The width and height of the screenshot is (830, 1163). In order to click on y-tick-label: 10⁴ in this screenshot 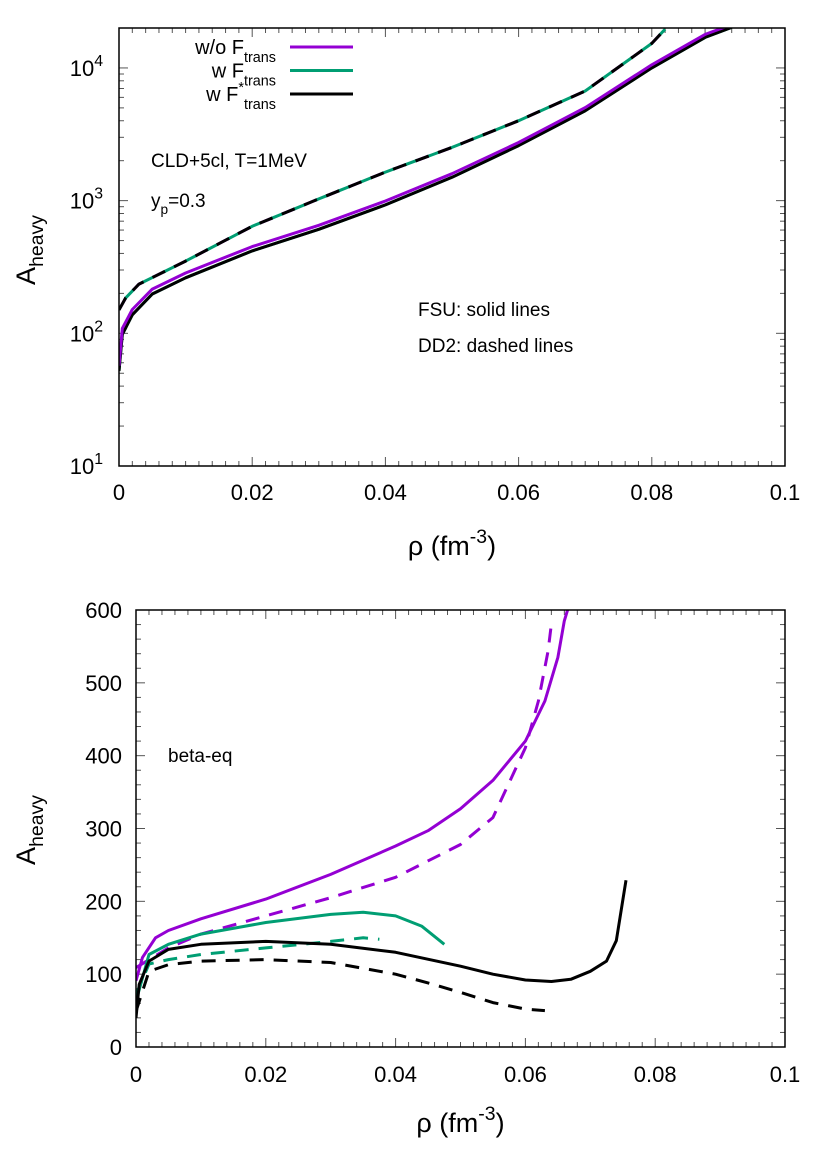, I will do `click(86, 67)`.